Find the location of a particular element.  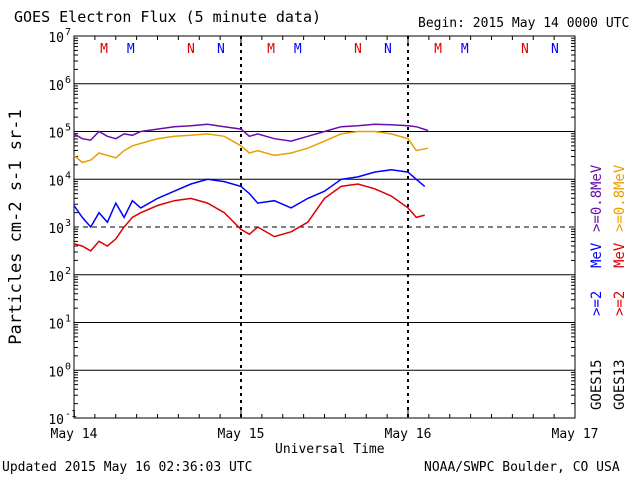

y-tick-exponent: 7 is located at coordinates (68, 32).